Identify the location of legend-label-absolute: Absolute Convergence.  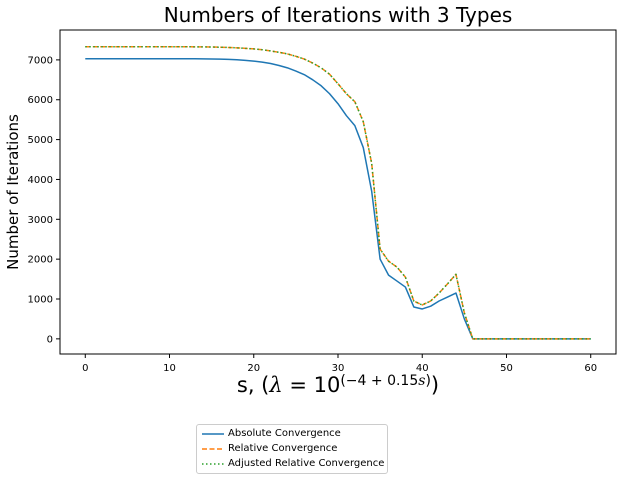
(284, 433).